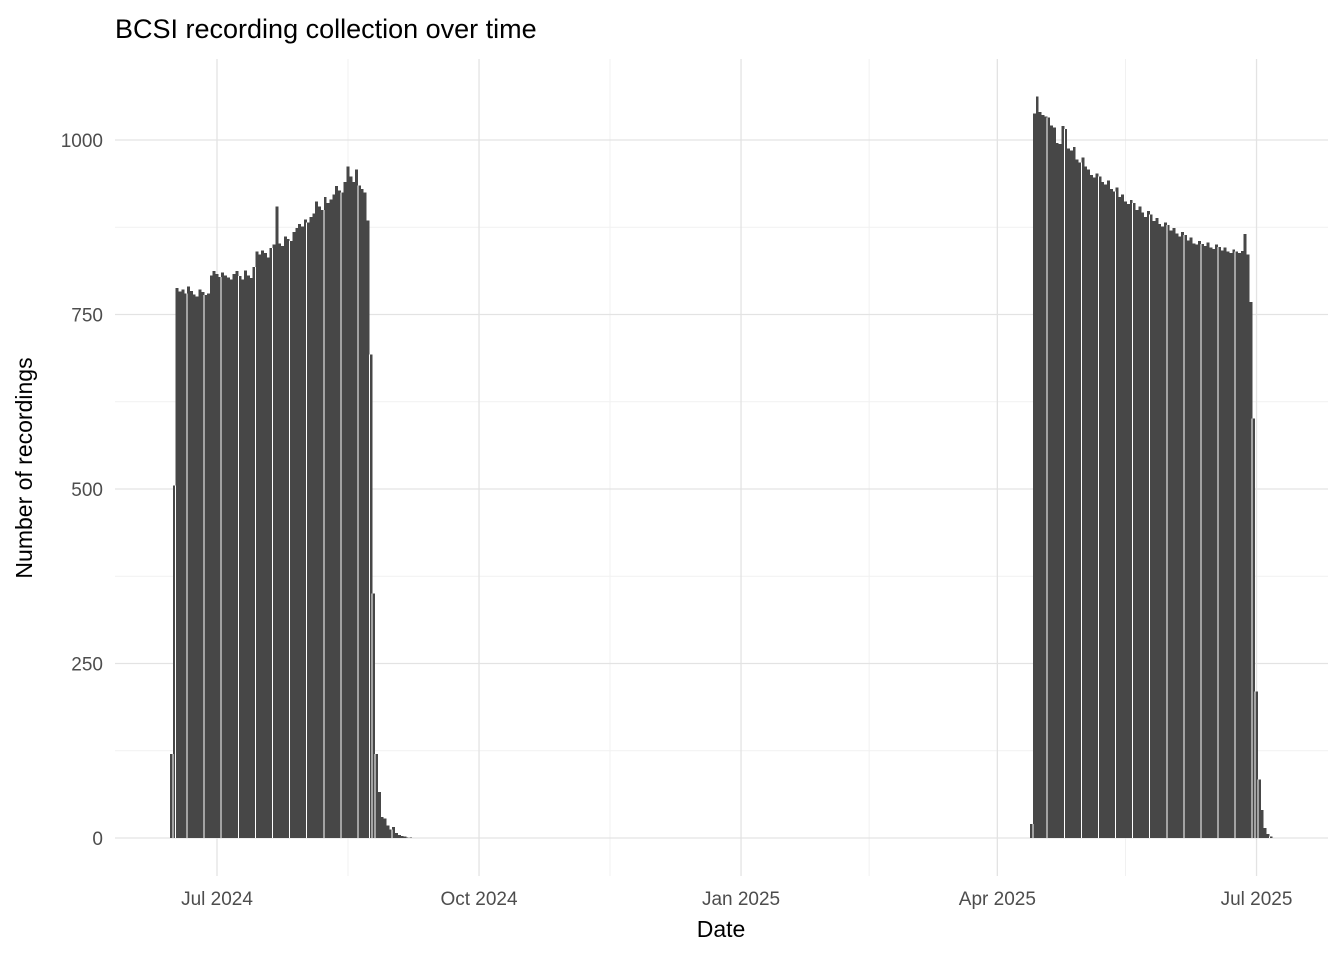 Image resolution: width=1344 pixels, height=965 pixels. I want to click on x-axis-tick-labels: Jul 2024 Oct 2024 Jan 2025 Apr 2025 Jul 2025, so click(736, 899).